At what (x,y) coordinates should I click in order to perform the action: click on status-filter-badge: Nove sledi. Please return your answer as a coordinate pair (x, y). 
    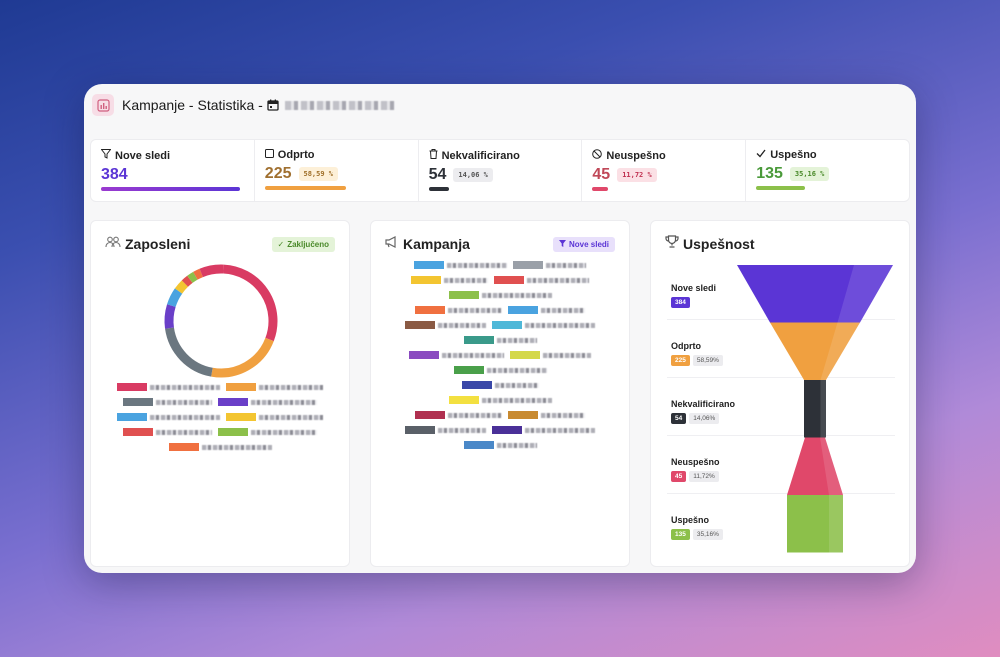
    Looking at the image, I should click on (583, 244).